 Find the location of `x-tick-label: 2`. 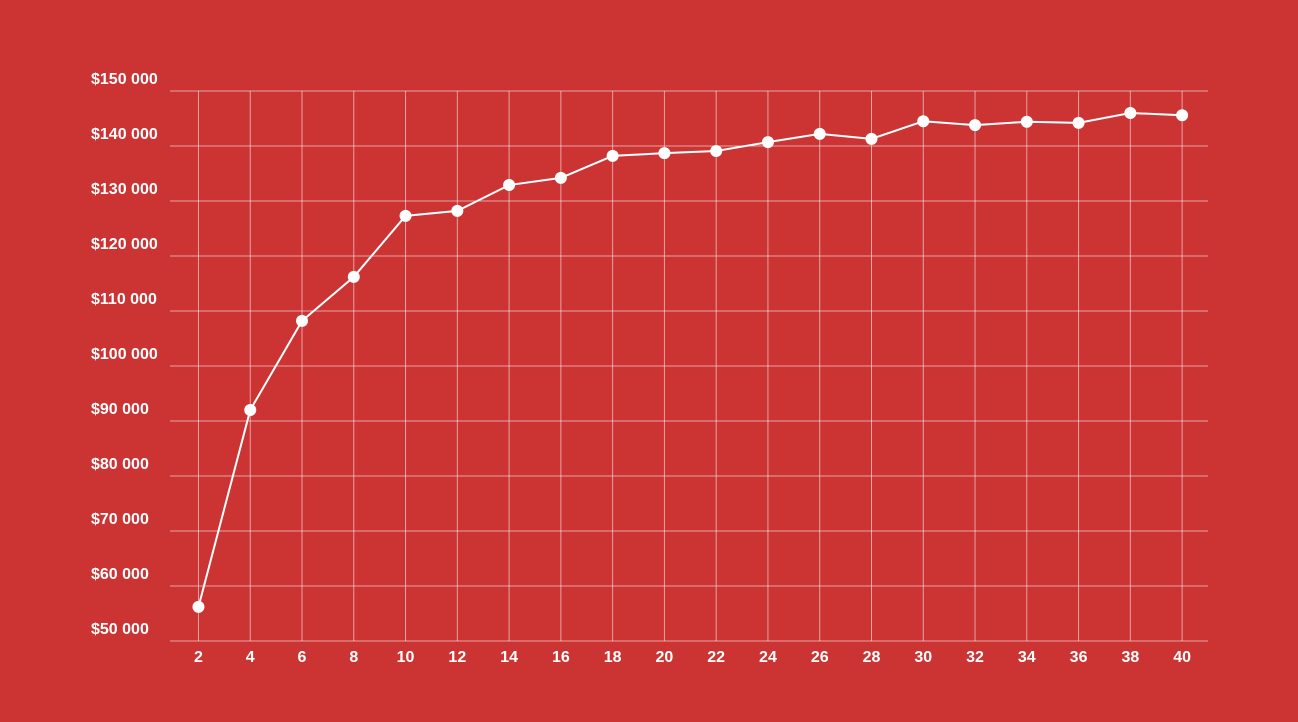

x-tick-label: 2 is located at coordinates (198, 657).